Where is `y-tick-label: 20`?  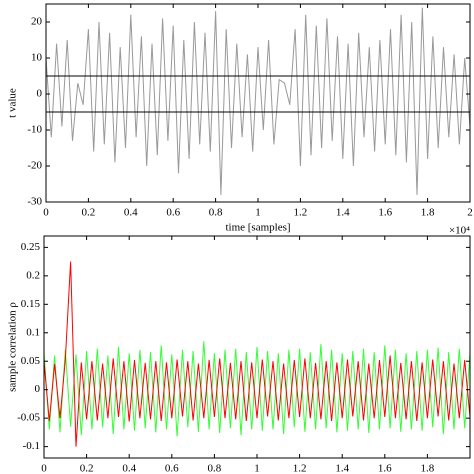
y-tick-label: 20 is located at coordinates (37, 22).